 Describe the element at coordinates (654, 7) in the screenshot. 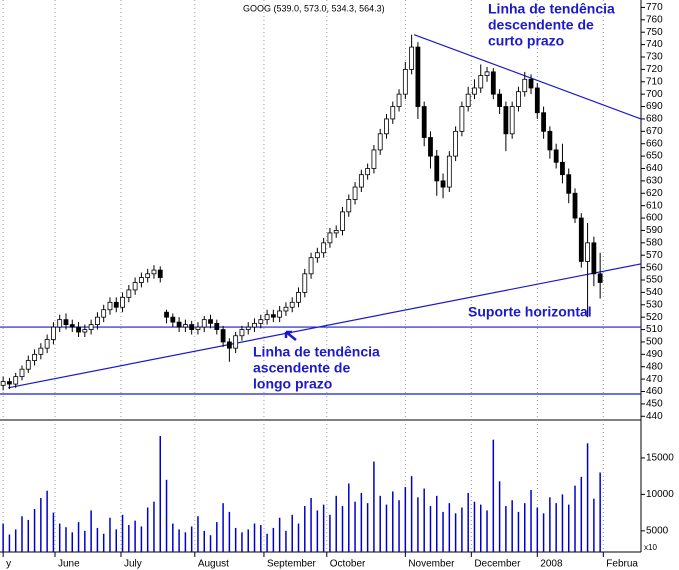

I see `y-tick-label: 770` at that location.